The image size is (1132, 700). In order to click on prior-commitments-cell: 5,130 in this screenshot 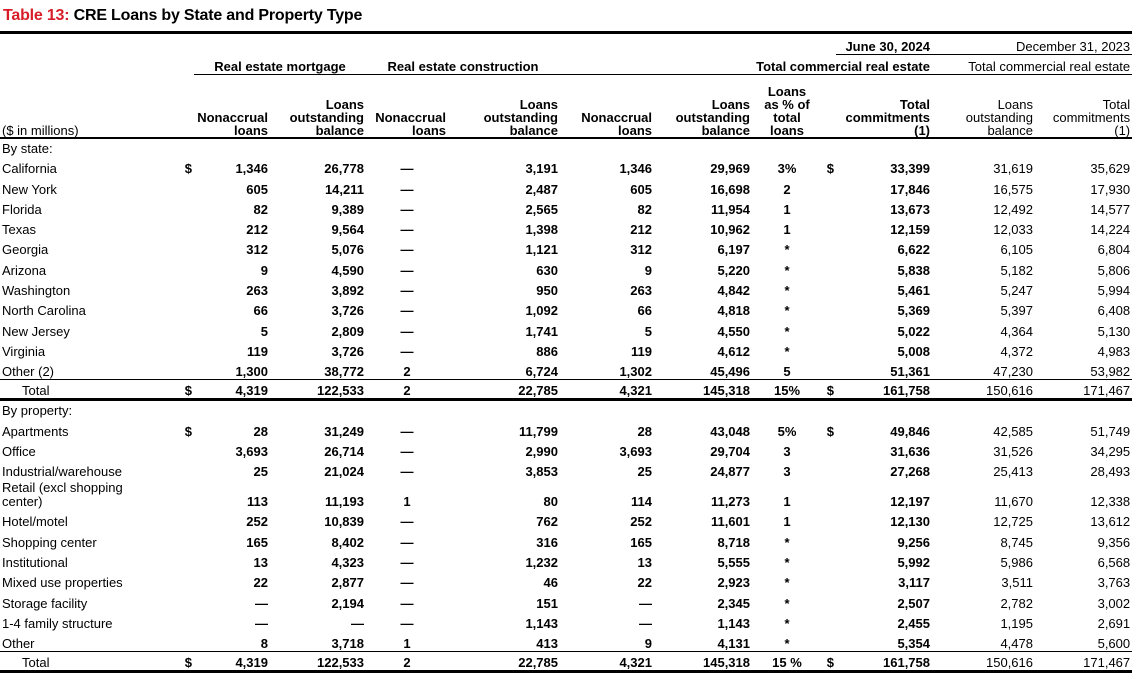, I will do `click(1114, 331)`.